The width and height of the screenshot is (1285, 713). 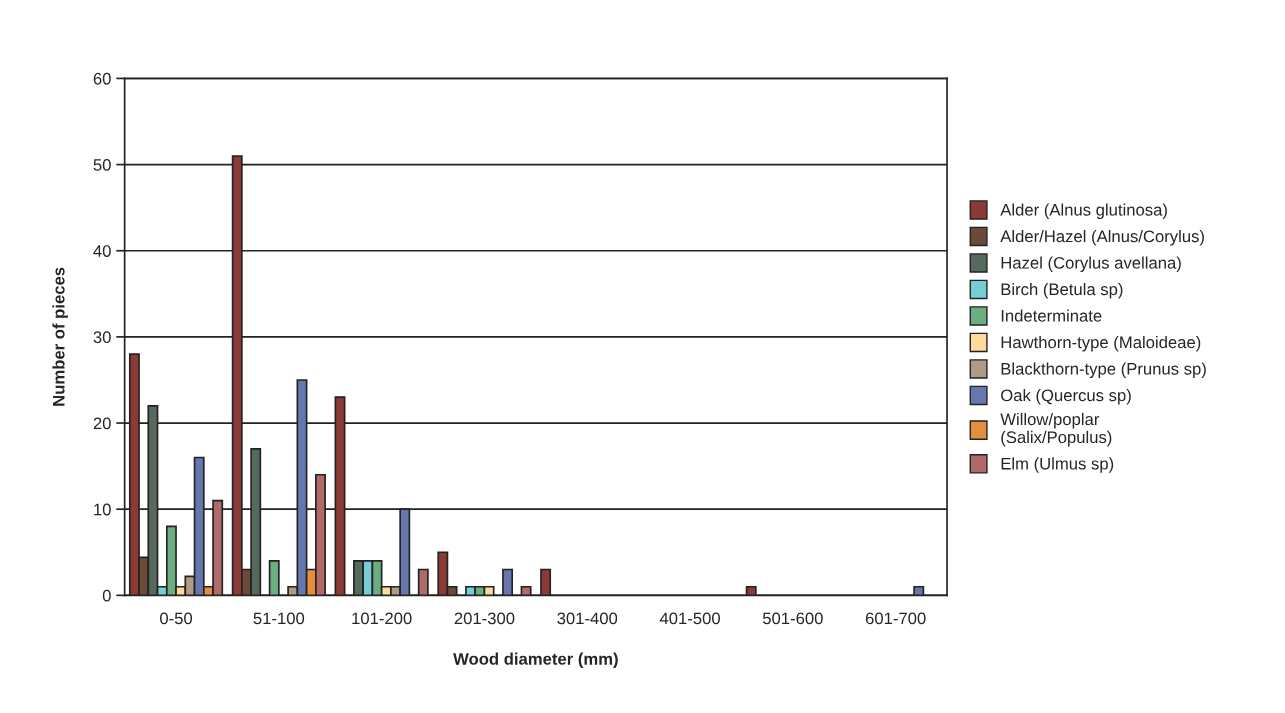 I want to click on legend-label: Blackthorn-type (Prunus sp), so click(x=1103, y=370).